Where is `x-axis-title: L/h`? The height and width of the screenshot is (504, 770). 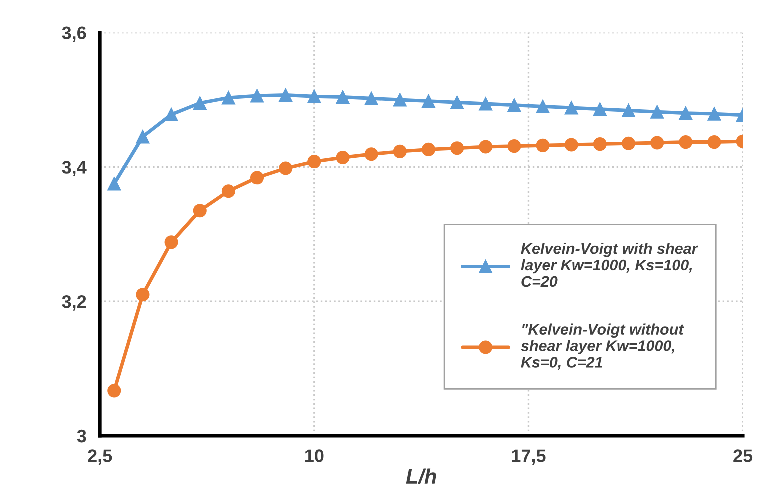 x-axis-title: L/h is located at coordinates (421, 476).